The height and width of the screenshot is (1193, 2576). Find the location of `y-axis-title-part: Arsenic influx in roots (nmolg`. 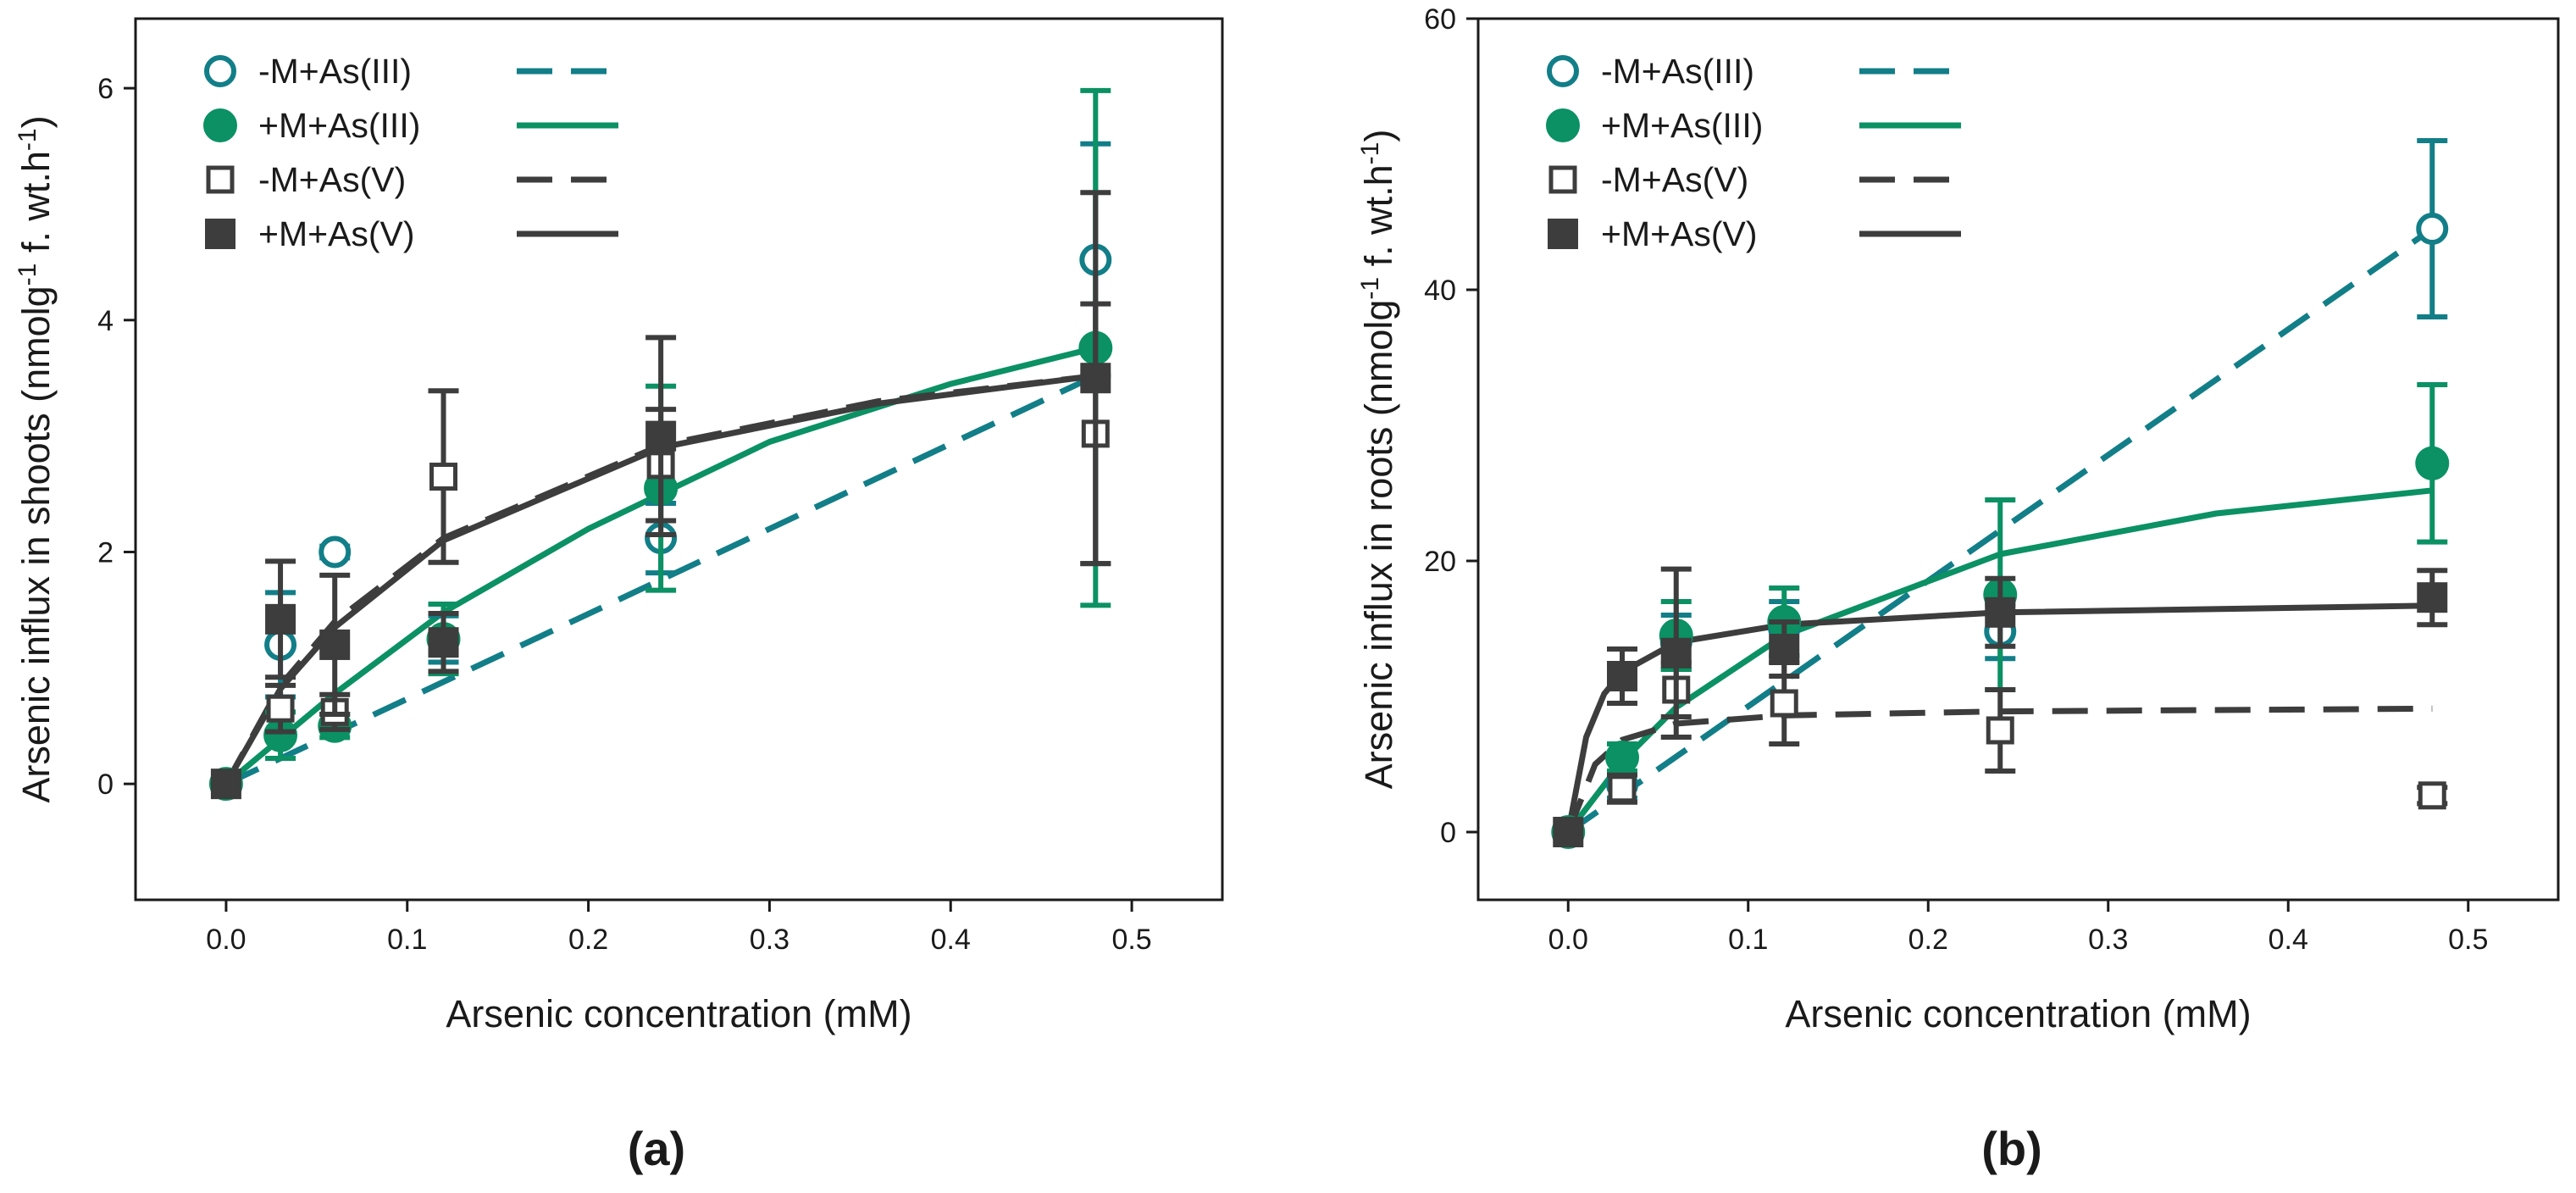

y-axis-title-part: Arsenic influx in roots (nmolg is located at coordinates (1378, 545).